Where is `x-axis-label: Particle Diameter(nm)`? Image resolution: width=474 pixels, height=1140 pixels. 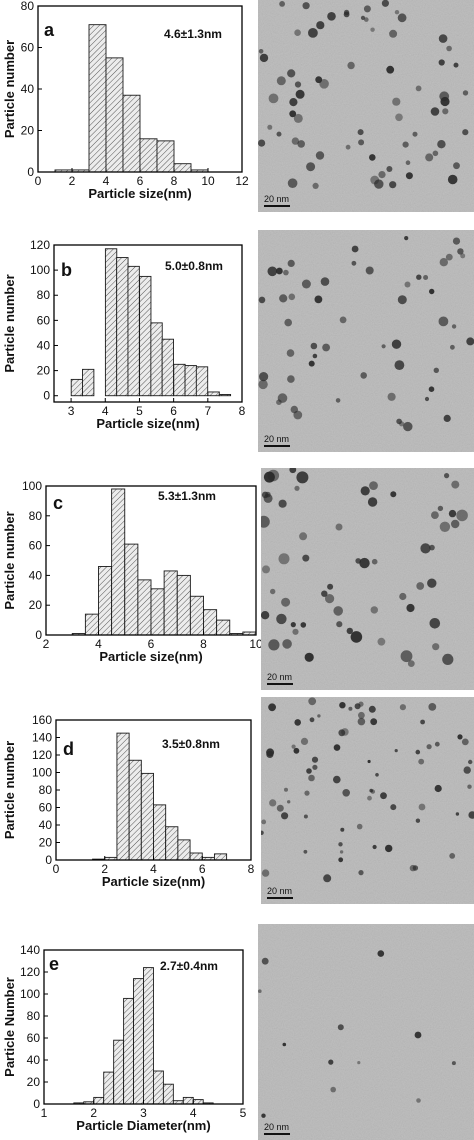 x-axis-label: Particle Diameter(nm) is located at coordinates (143, 1125).